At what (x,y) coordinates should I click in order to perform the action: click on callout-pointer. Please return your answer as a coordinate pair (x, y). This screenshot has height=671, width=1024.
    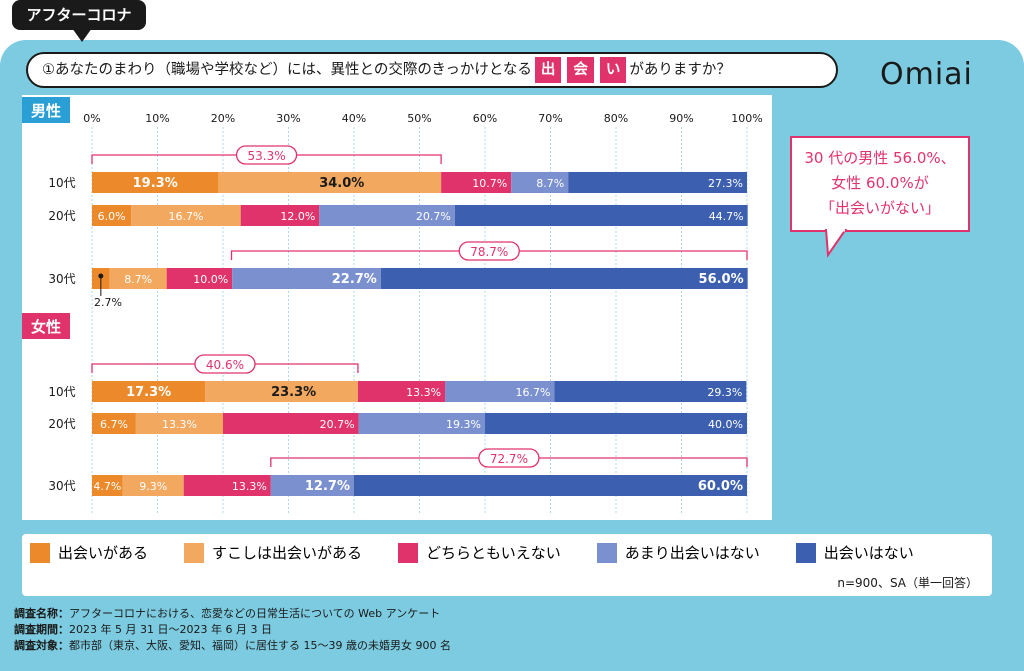
    Looking at the image, I should click on (836, 243).